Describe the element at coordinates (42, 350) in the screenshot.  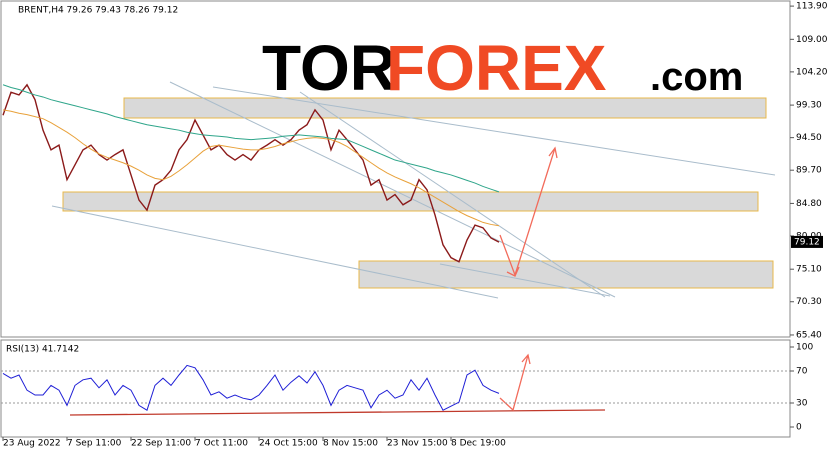
I see `rsi-title: RSI(13) 41.7142` at that location.